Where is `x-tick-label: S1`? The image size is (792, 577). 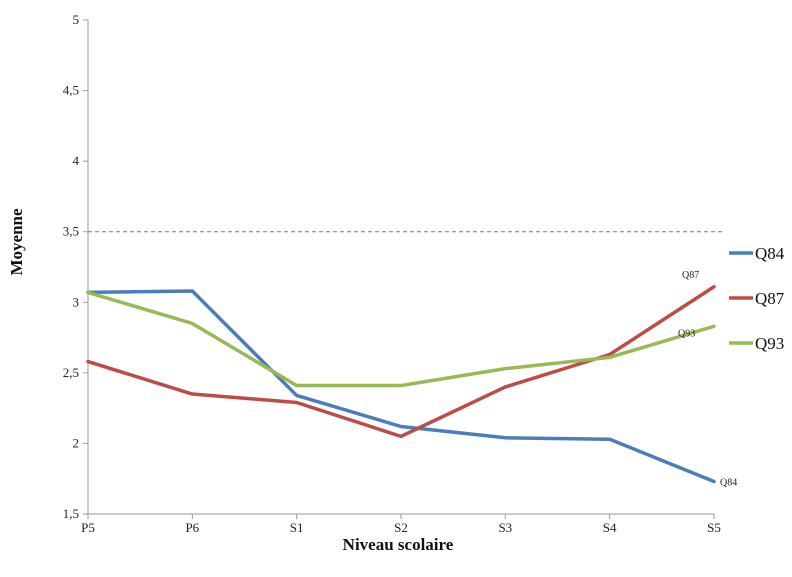 x-tick-label: S1 is located at coordinates (297, 527).